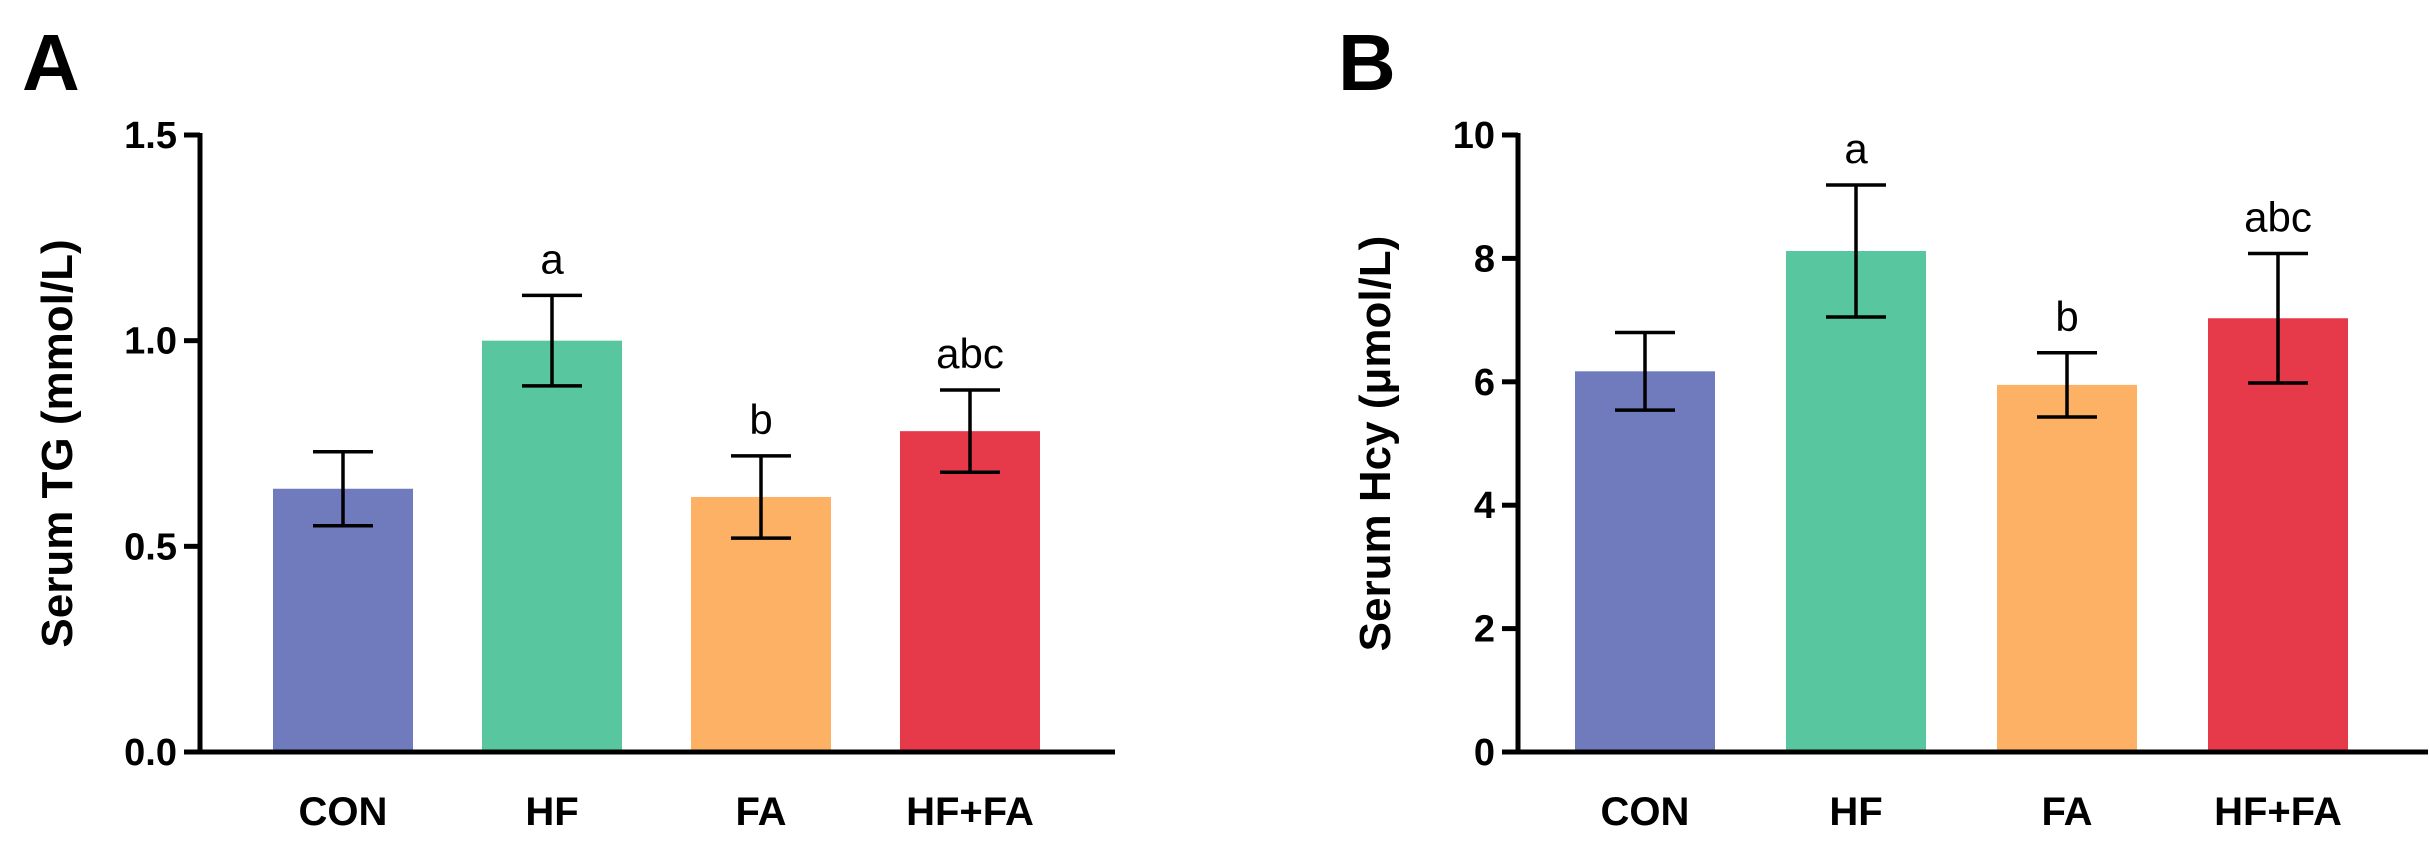 The image size is (2430, 853). I want to click on y-tick-label: 1.5, so click(150, 136).